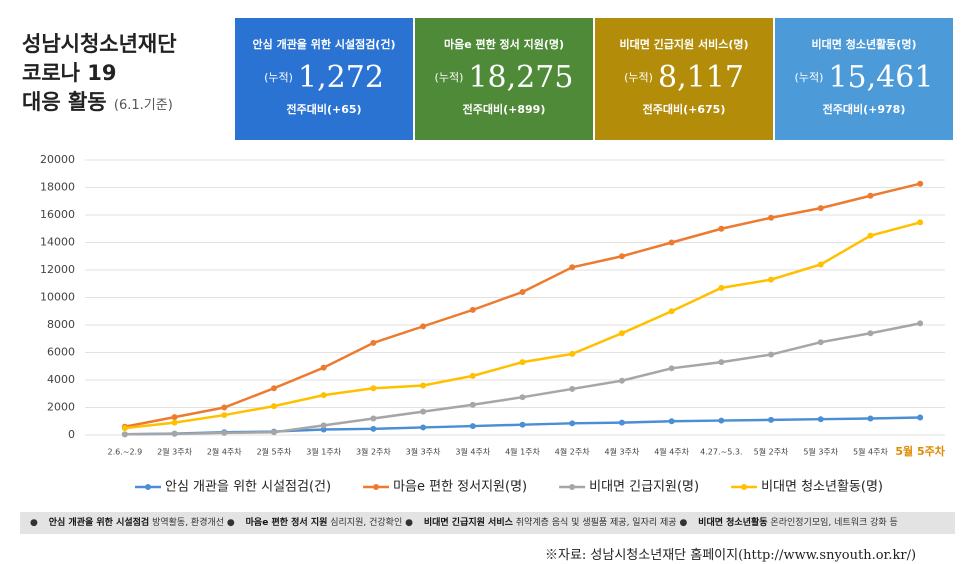  What do you see at coordinates (834, 523) in the screenshot?
I see `footer-desc: 온라인정기모임, 네트워크 강화 등` at bounding box center [834, 523].